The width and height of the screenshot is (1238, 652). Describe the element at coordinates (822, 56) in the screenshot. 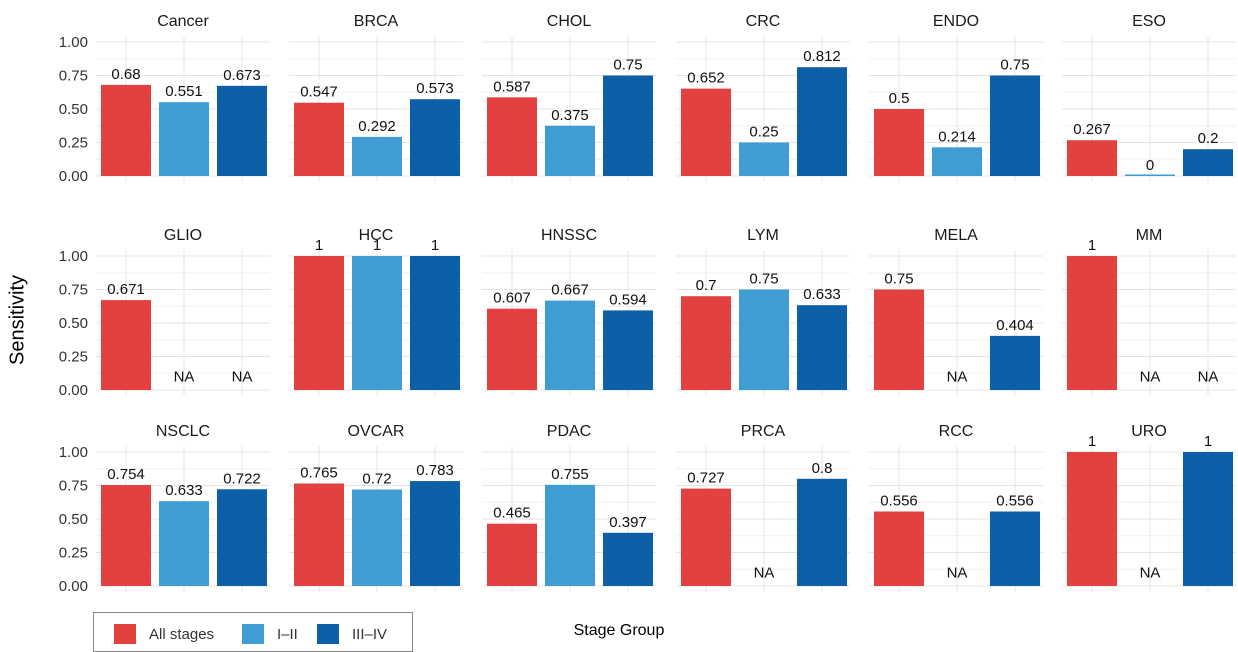

I see `value-label: 0.812` at that location.